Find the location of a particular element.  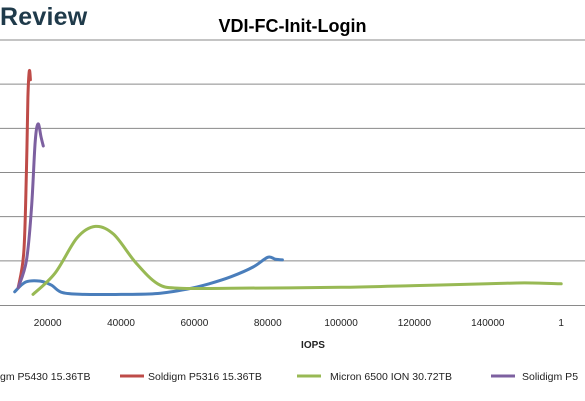

x-tick-label: 100000 is located at coordinates (341, 323).